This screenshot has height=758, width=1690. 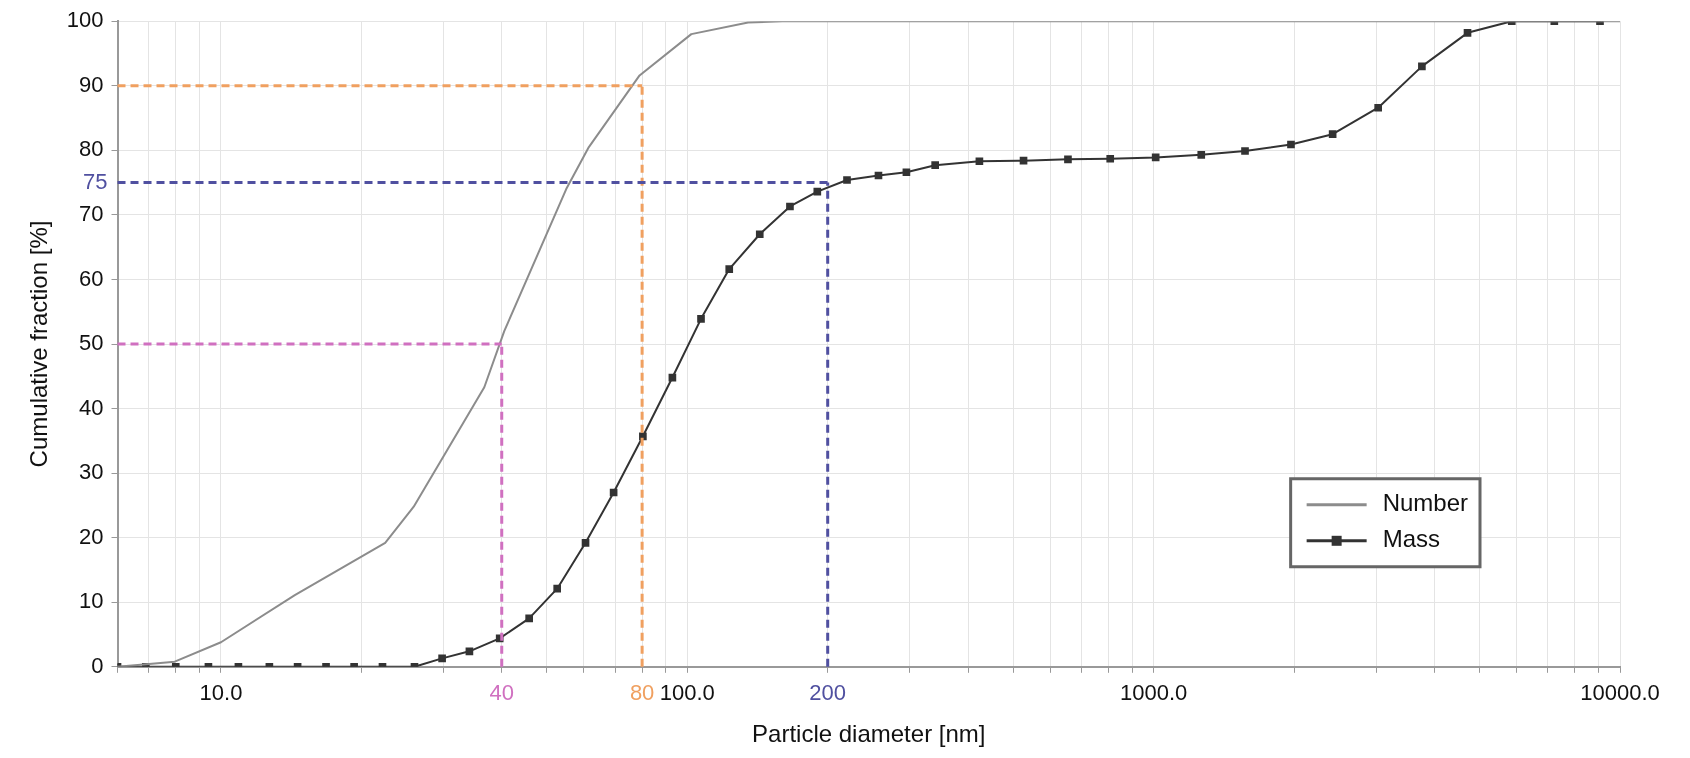 What do you see at coordinates (1154, 693) in the screenshot?
I see `x-tick-label: 1000.0` at bounding box center [1154, 693].